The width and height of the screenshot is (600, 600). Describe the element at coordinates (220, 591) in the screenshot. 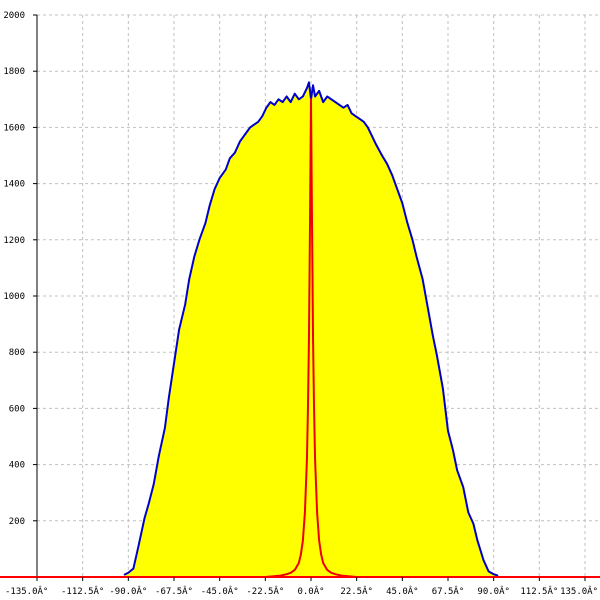

I see `x-tick-label: -45.0Â°` at that location.